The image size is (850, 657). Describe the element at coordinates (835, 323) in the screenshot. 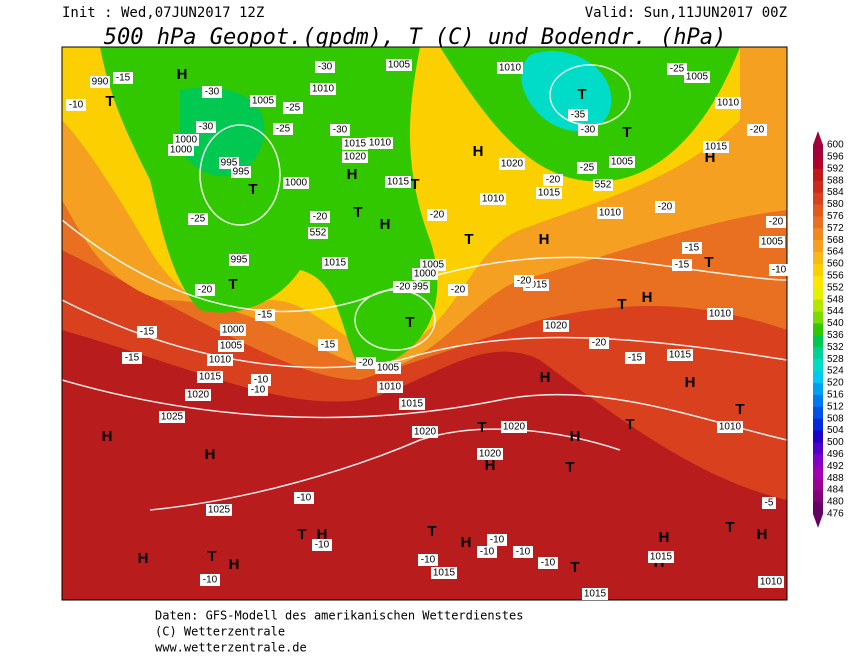

I see `colorbar-label: 540` at that location.